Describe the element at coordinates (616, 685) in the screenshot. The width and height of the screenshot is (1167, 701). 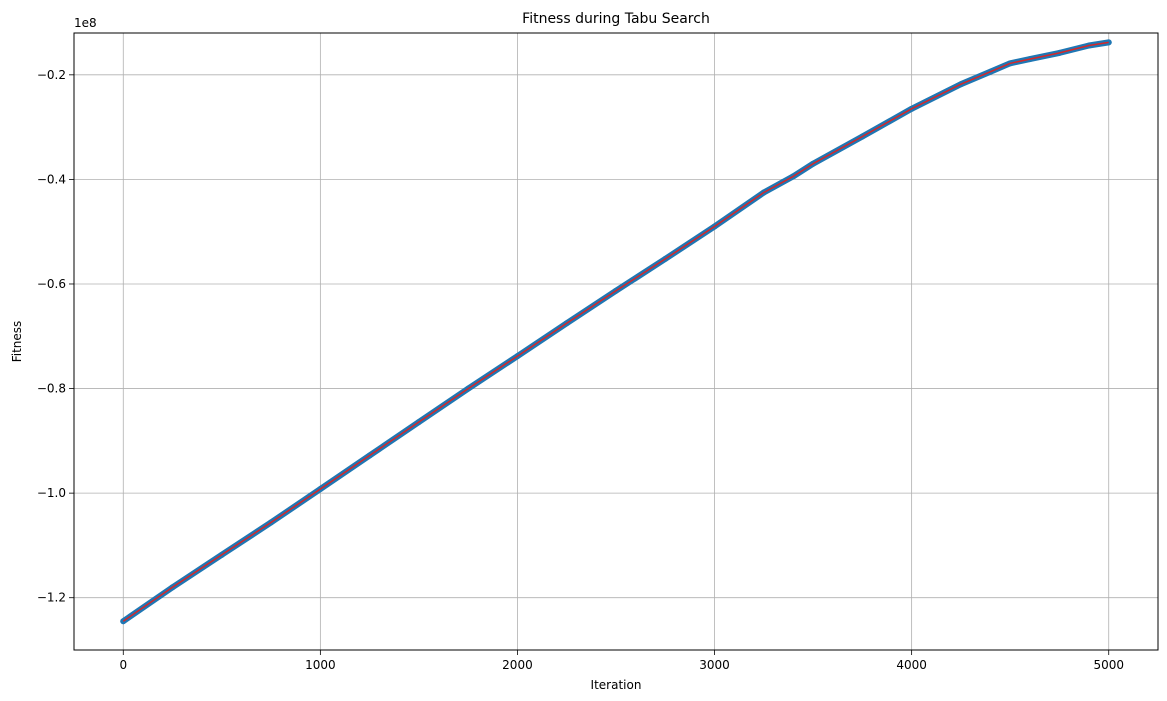
I see `x-axis-label: Iteration` at that location.